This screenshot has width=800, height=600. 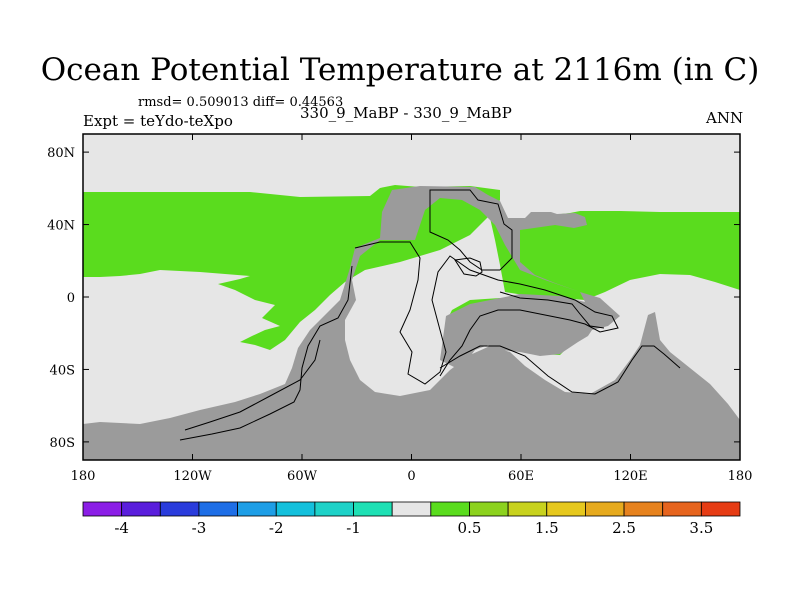 What do you see at coordinates (158, 121) in the screenshot?
I see `experiment-label: Expt = teYdo-teXpo` at bounding box center [158, 121].